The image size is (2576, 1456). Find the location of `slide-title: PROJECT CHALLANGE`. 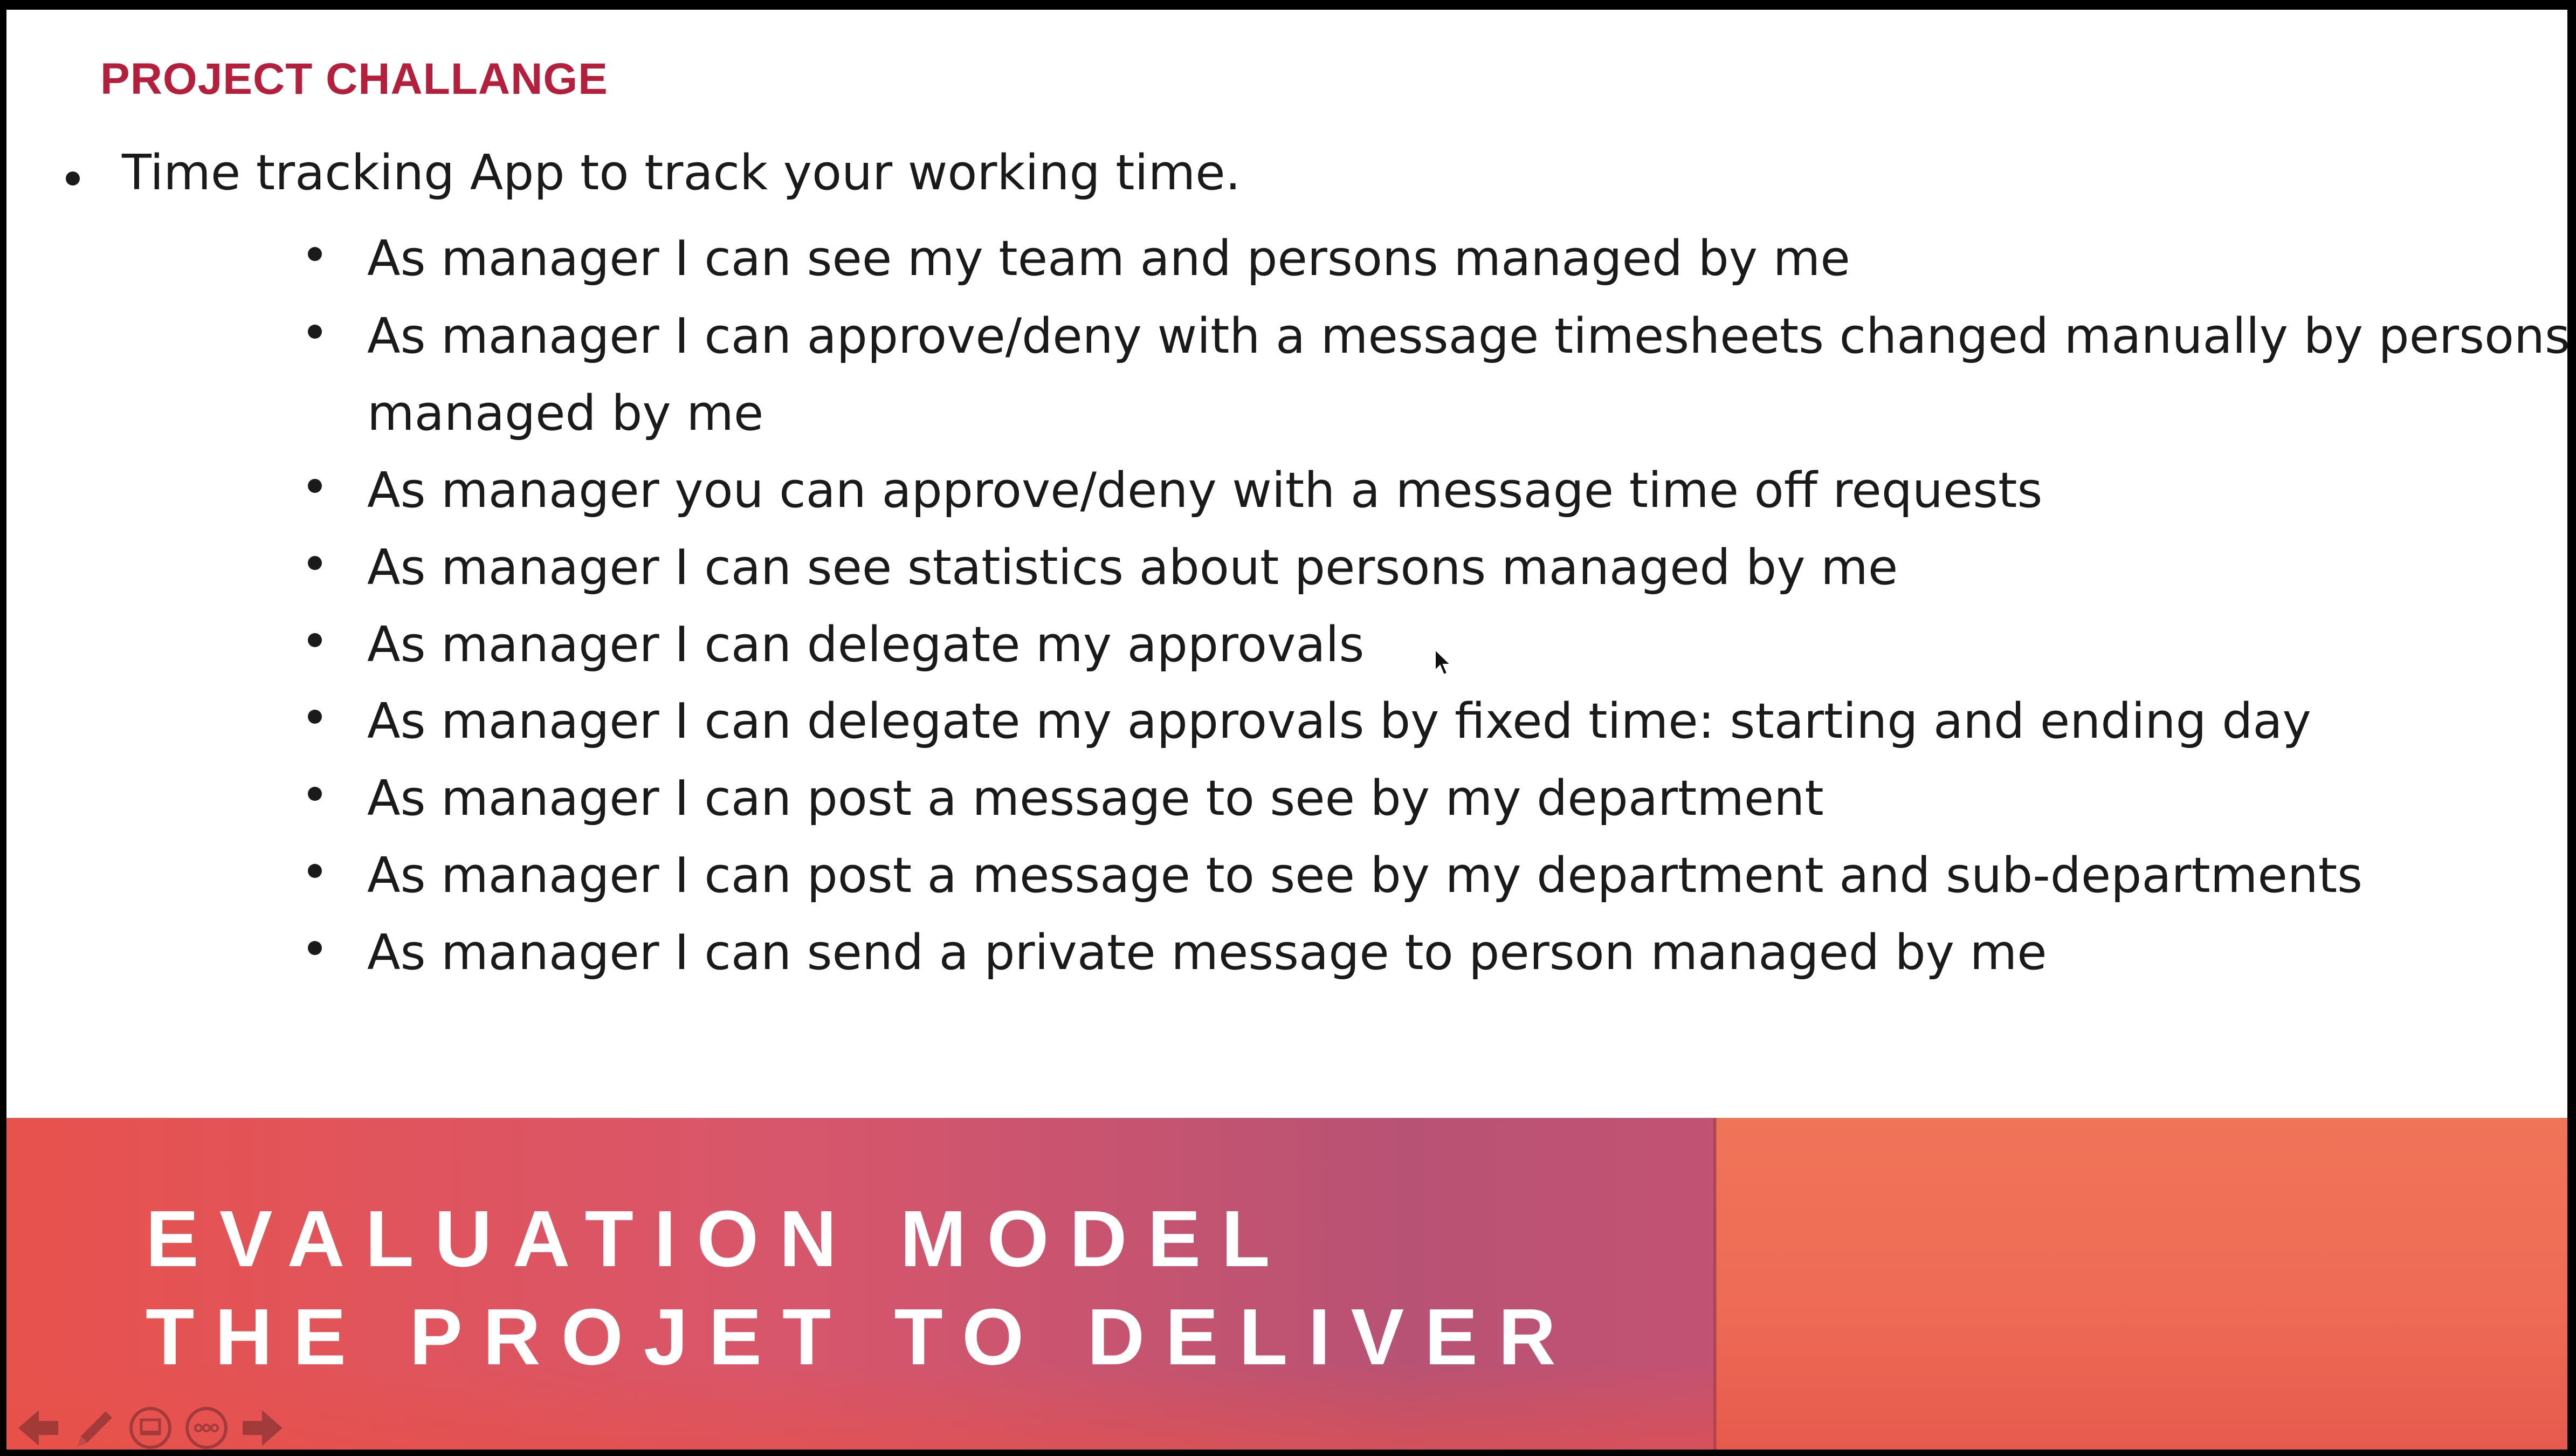

slide-title: PROJECT CHALLANGE is located at coordinates (354, 79).